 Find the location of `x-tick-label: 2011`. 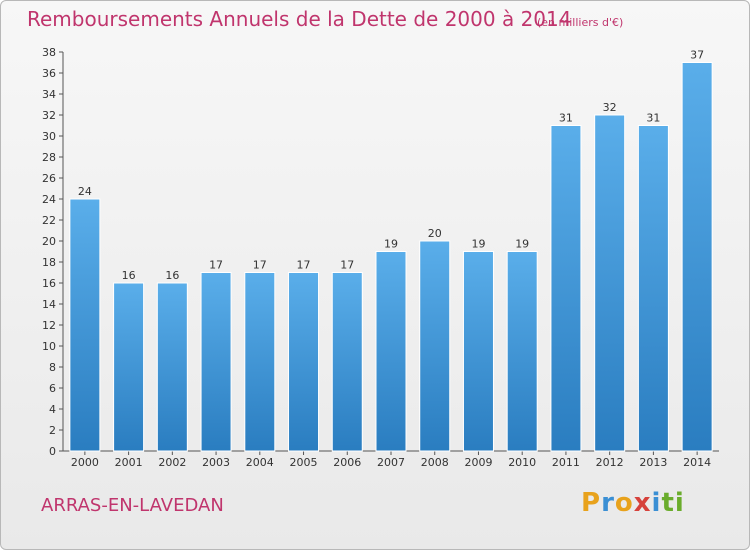

x-tick-label: 2011 is located at coordinates (566, 462).